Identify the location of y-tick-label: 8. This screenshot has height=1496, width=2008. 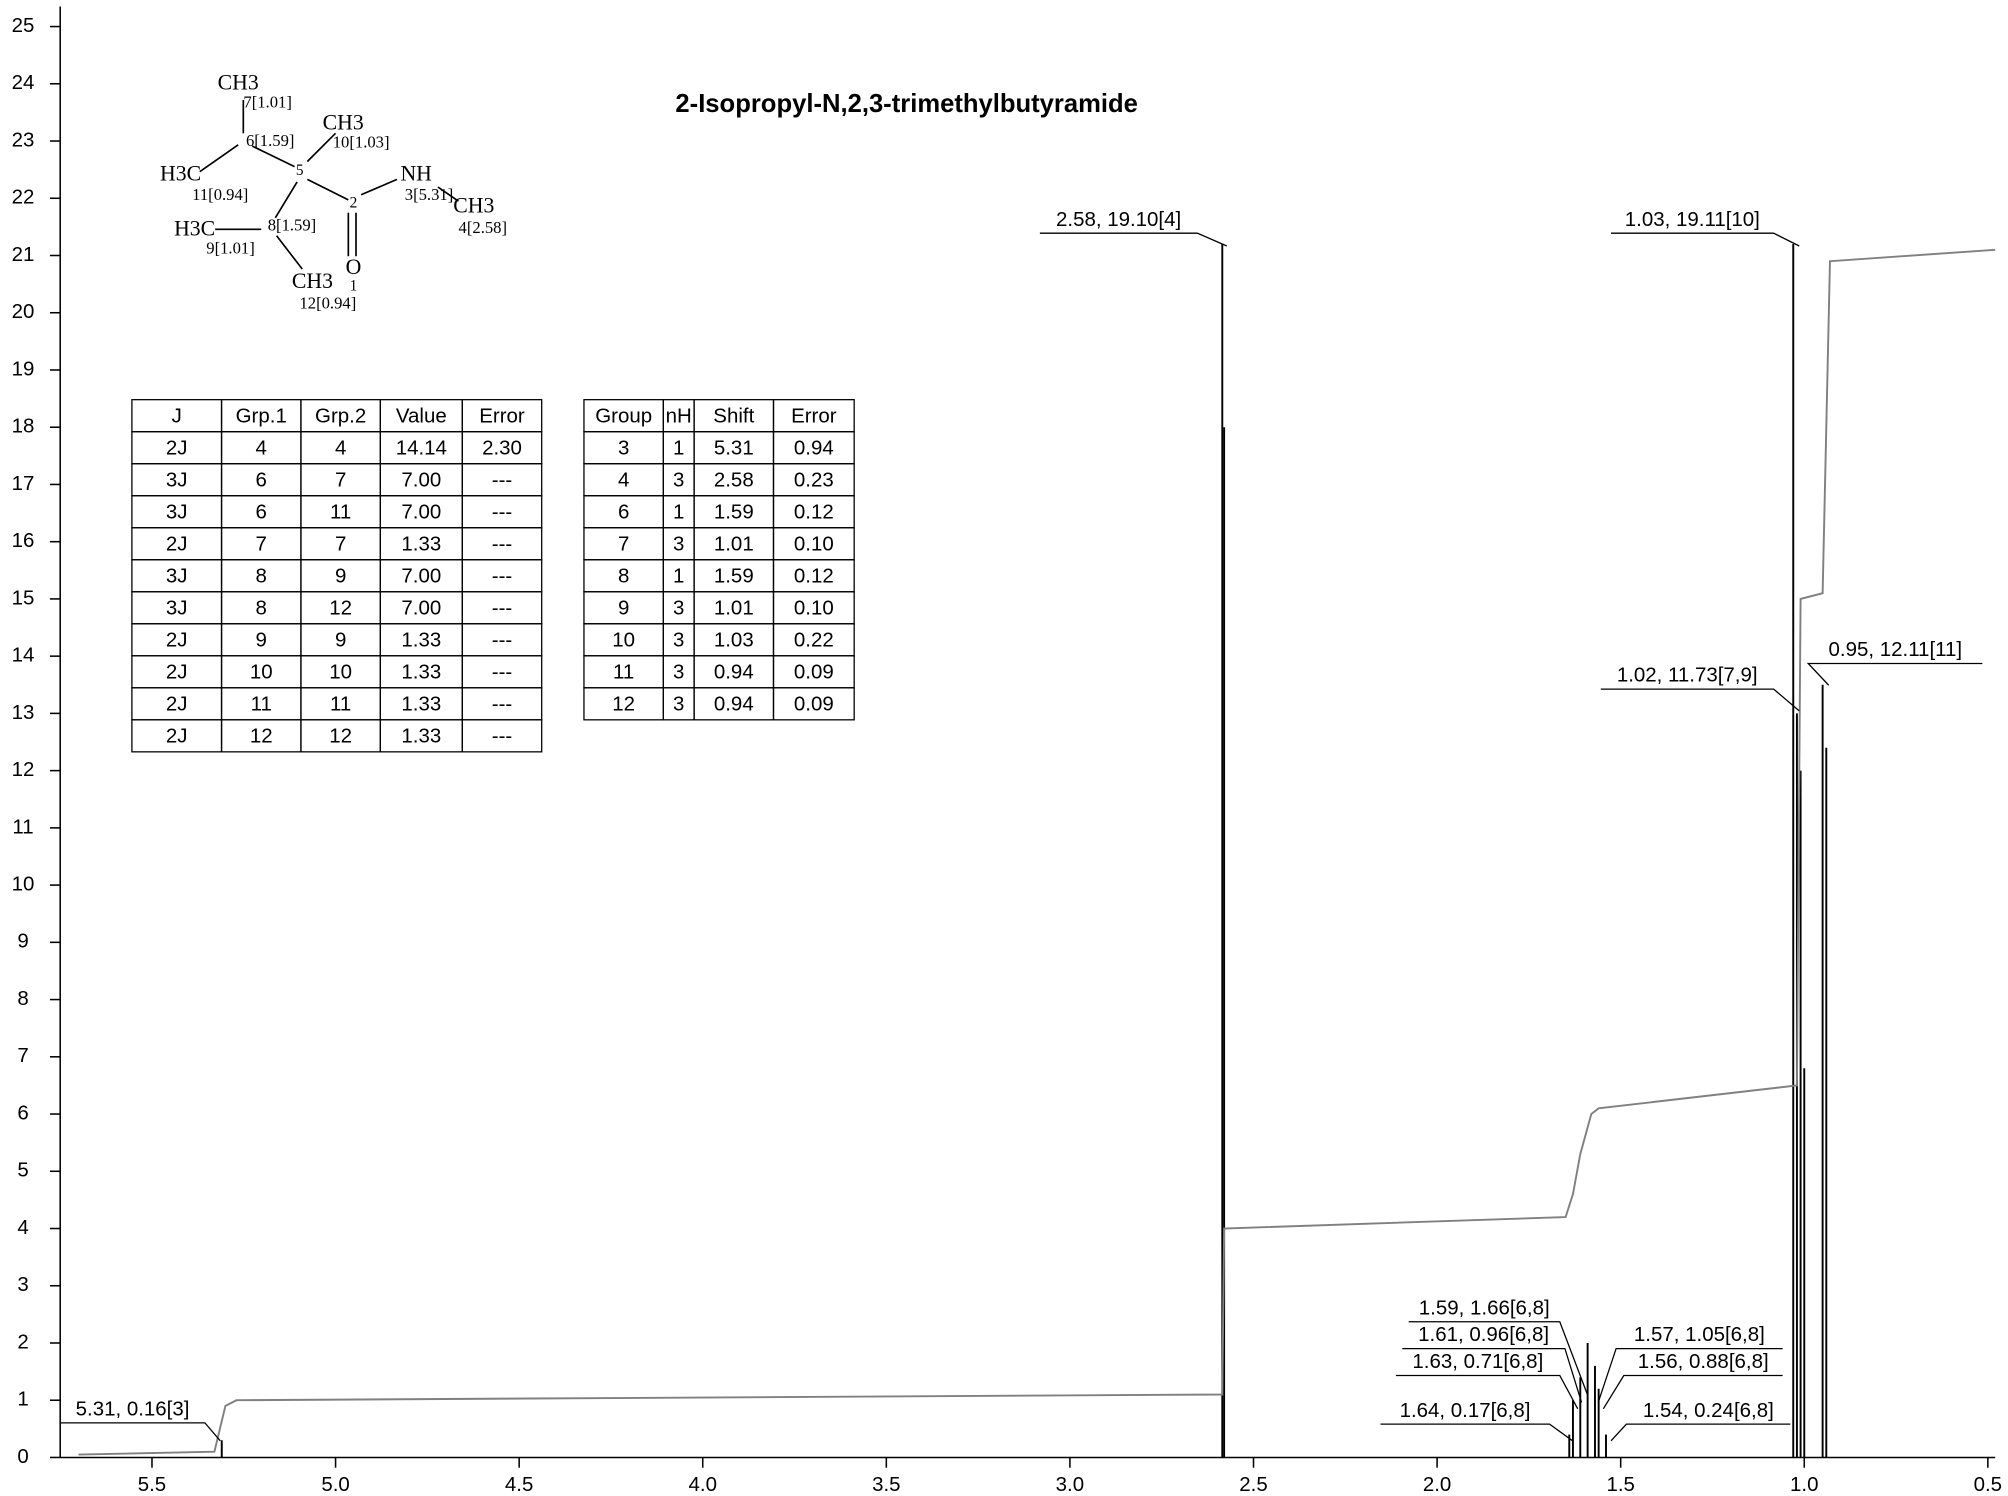
(22, 998).